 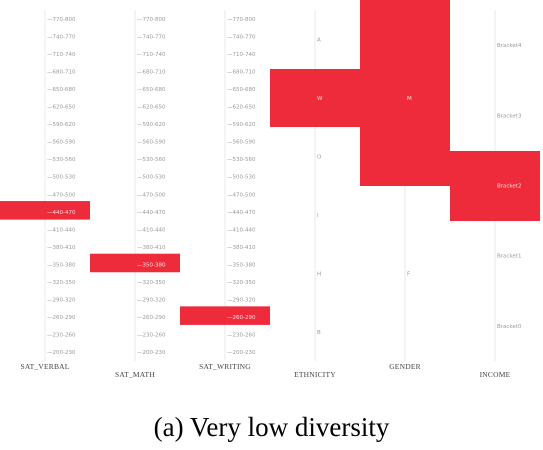 I want to click on axis-label-sat_writing: SAT_WRITING, so click(x=225, y=366).